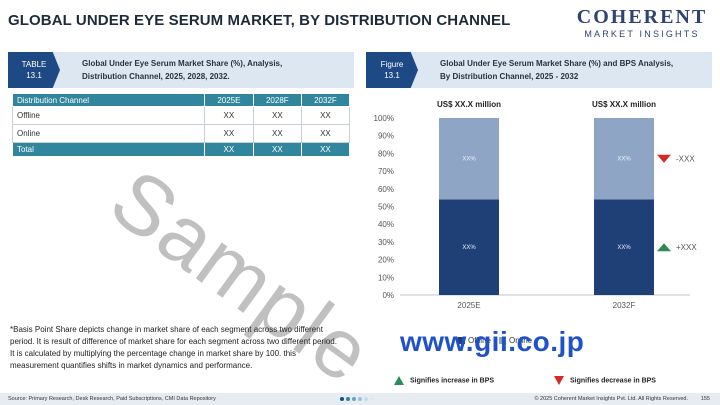 The height and width of the screenshot is (405, 720). What do you see at coordinates (685, 159) in the screenshot?
I see `bps-value-label: -XXX` at bounding box center [685, 159].